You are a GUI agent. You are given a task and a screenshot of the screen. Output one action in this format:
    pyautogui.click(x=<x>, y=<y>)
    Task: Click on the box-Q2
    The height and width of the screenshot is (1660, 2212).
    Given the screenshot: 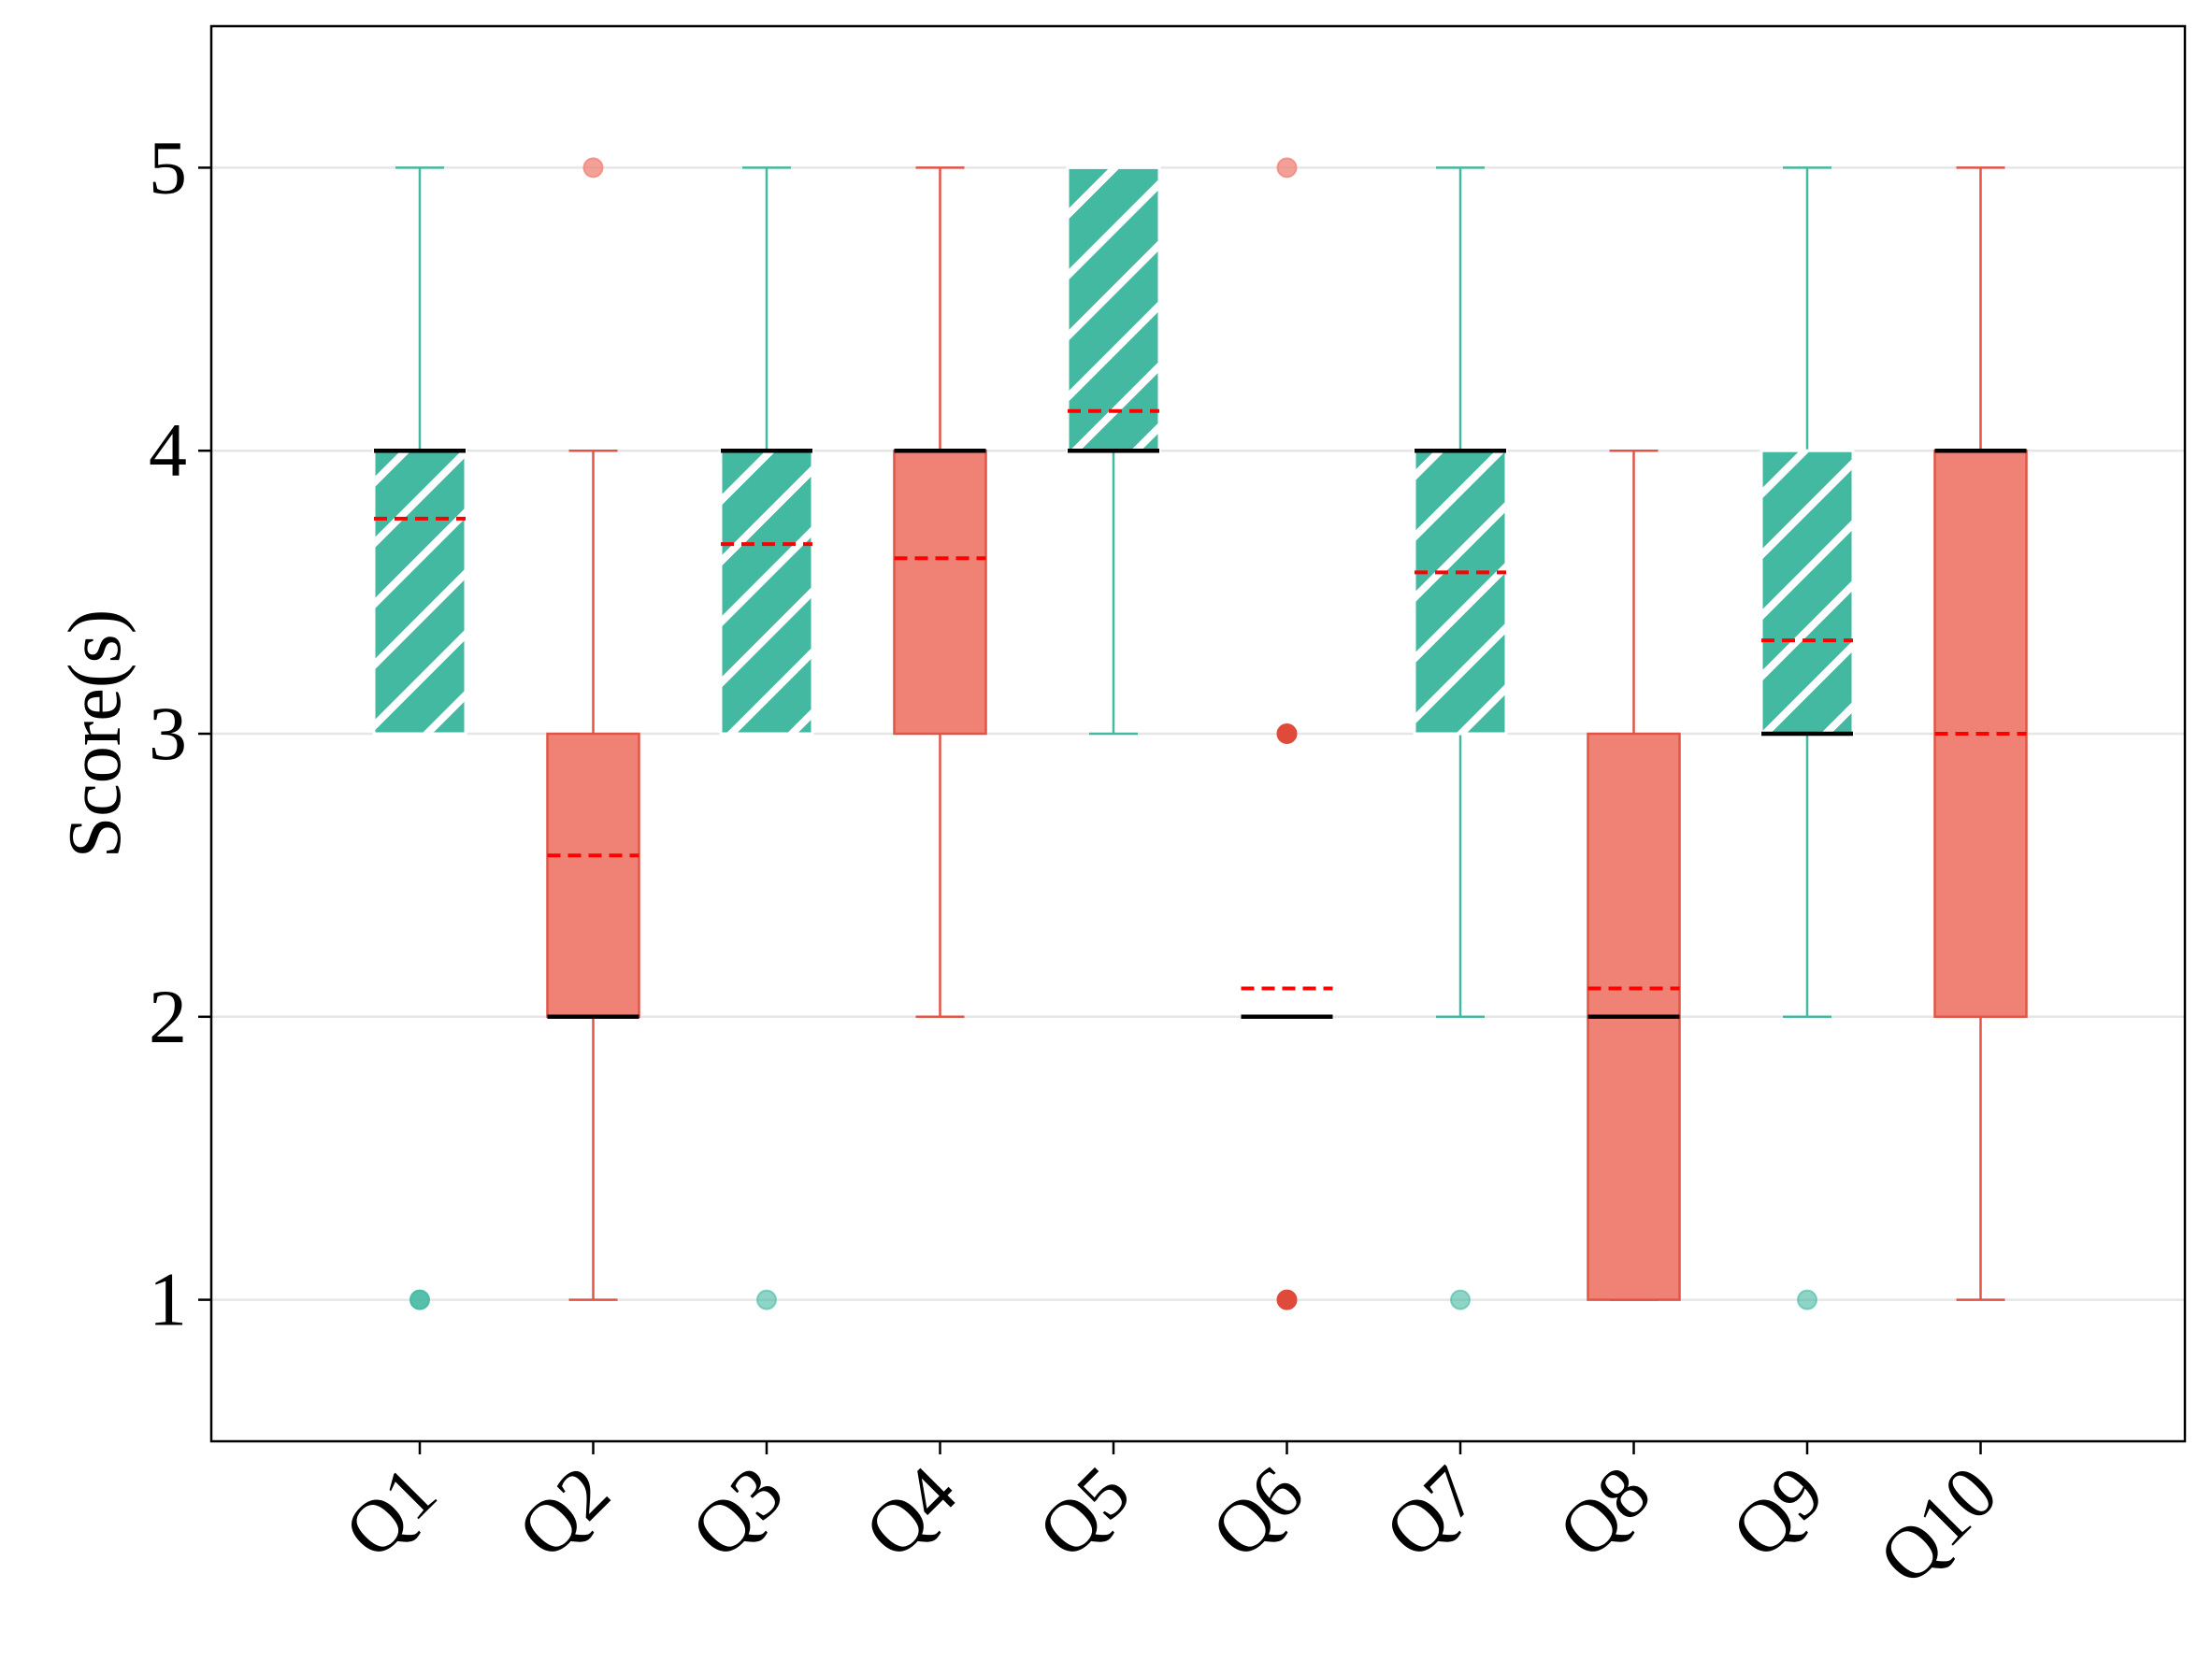 What is the action you would take?
    pyautogui.click(x=593, y=729)
    